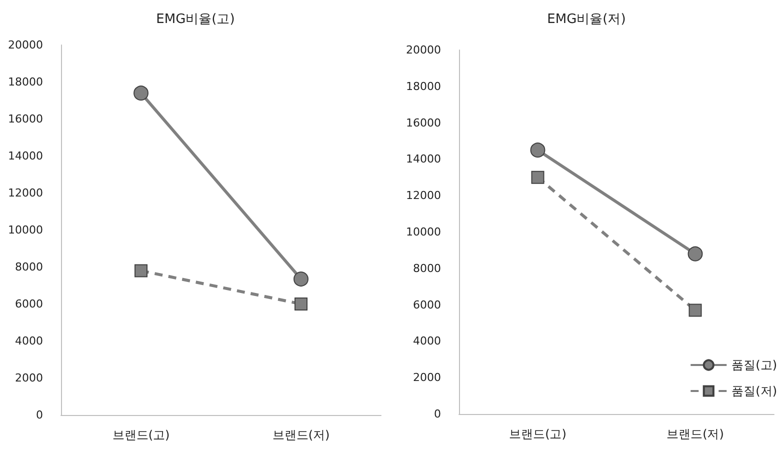 The height and width of the screenshot is (452, 783). I want to click on chart-title: EMG비율(고), so click(195, 19).